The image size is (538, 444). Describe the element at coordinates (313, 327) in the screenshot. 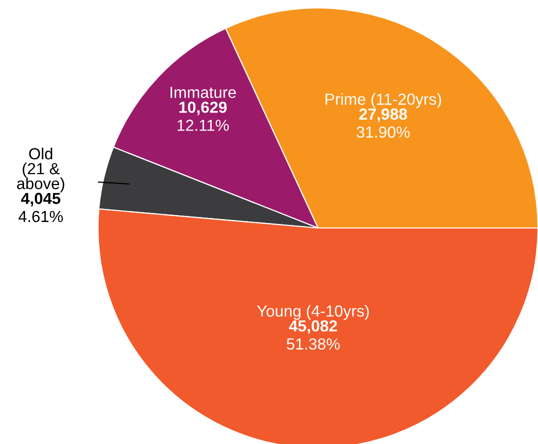

I see `data-label: 45,082` at that location.